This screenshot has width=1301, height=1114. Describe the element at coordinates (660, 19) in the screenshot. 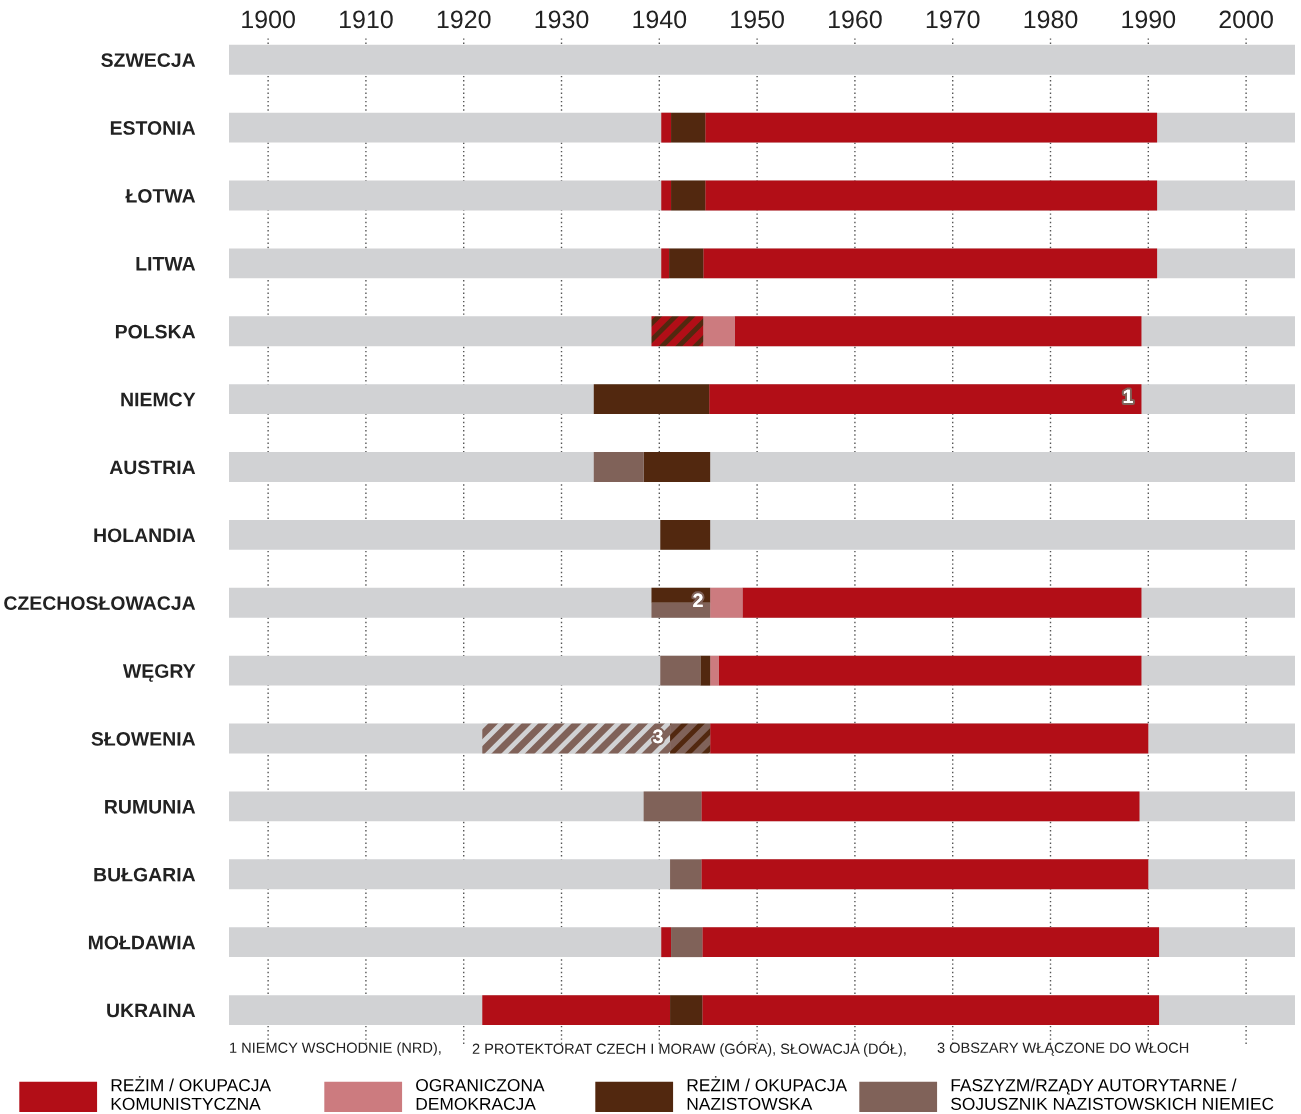

I see `x-tick-label: 1940` at that location.